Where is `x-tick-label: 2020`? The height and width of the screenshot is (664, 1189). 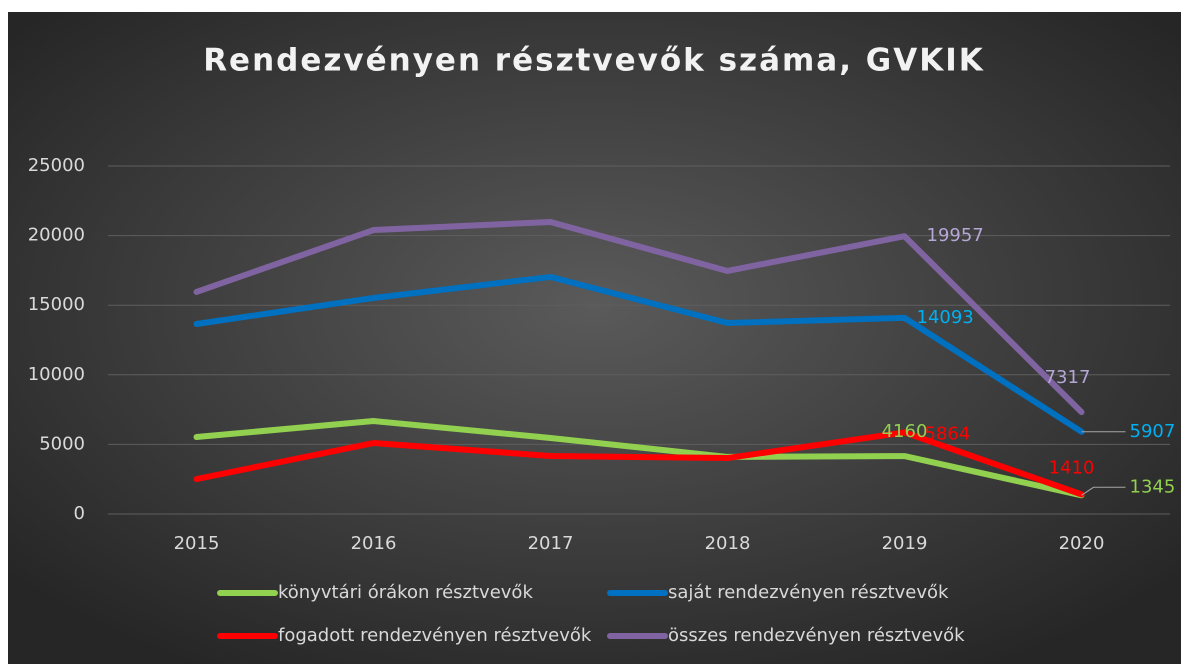
x-tick-label: 2020 is located at coordinates (1082, 543).